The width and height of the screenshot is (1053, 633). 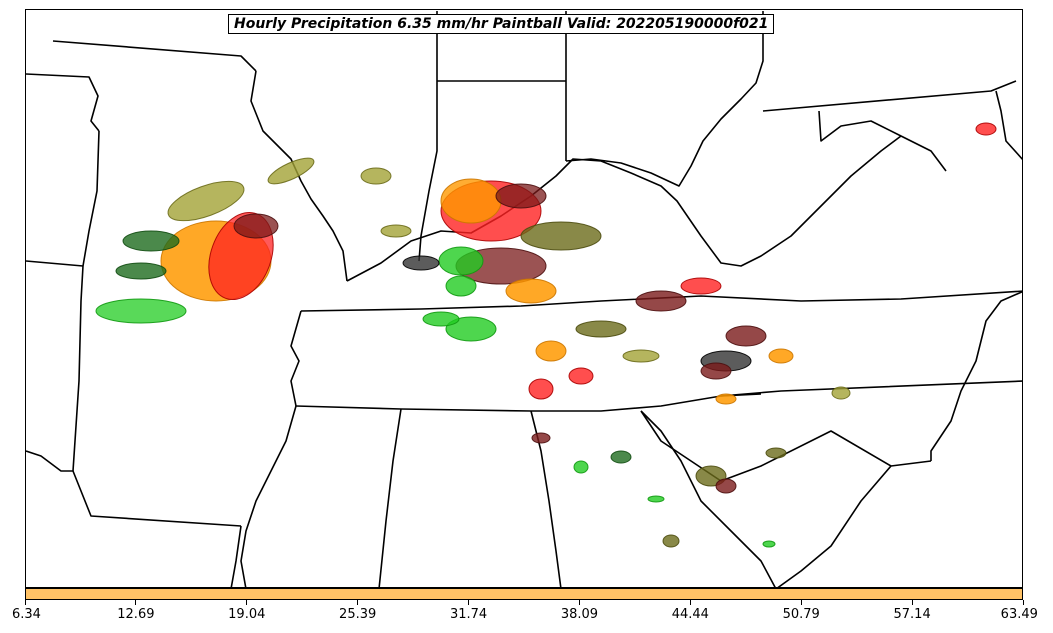 I want to click on boundary-ny, so click(x=1008, y=125).